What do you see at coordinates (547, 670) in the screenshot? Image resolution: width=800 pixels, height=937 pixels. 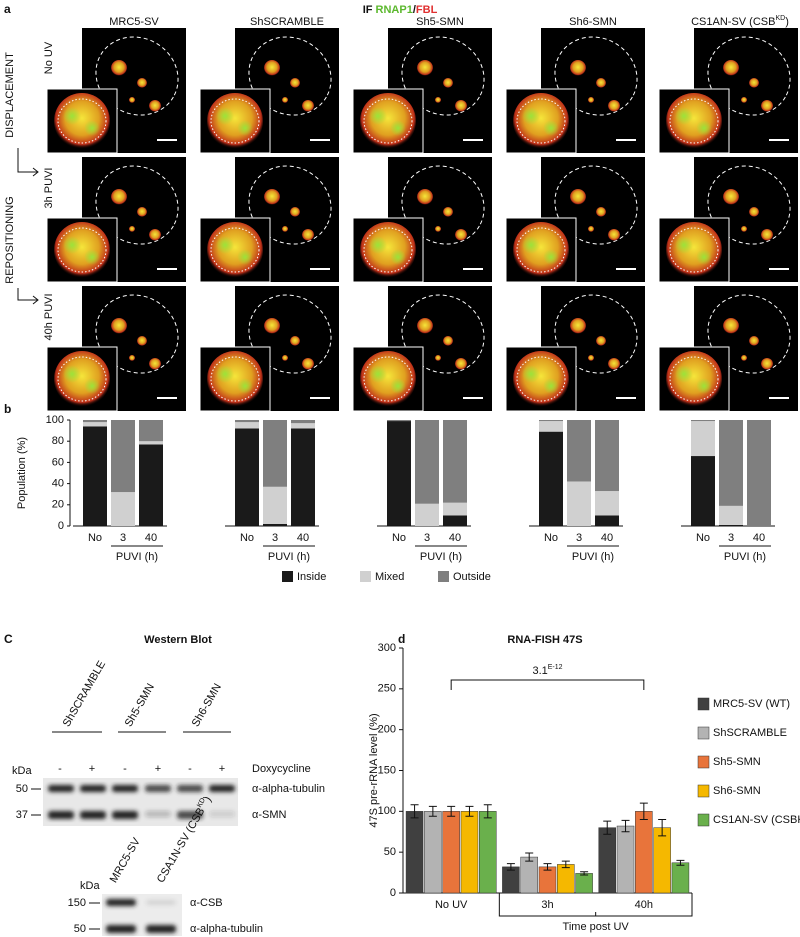 I see `annotation: 3.1E-12` at bounding box center [547, 670].